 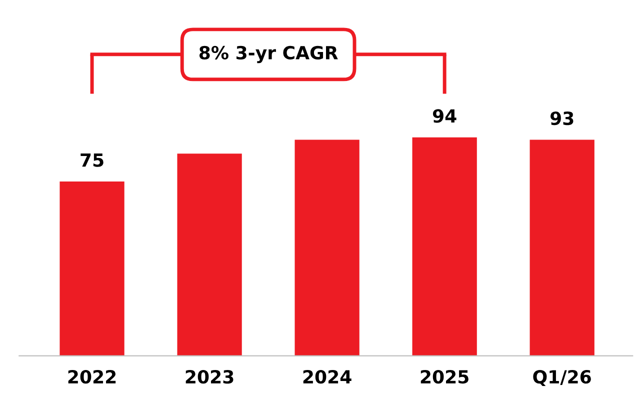 What do you see at coordinates (92, 160) in the screenshot?
I see `data-label: 75` at bounding box center [92, 160].